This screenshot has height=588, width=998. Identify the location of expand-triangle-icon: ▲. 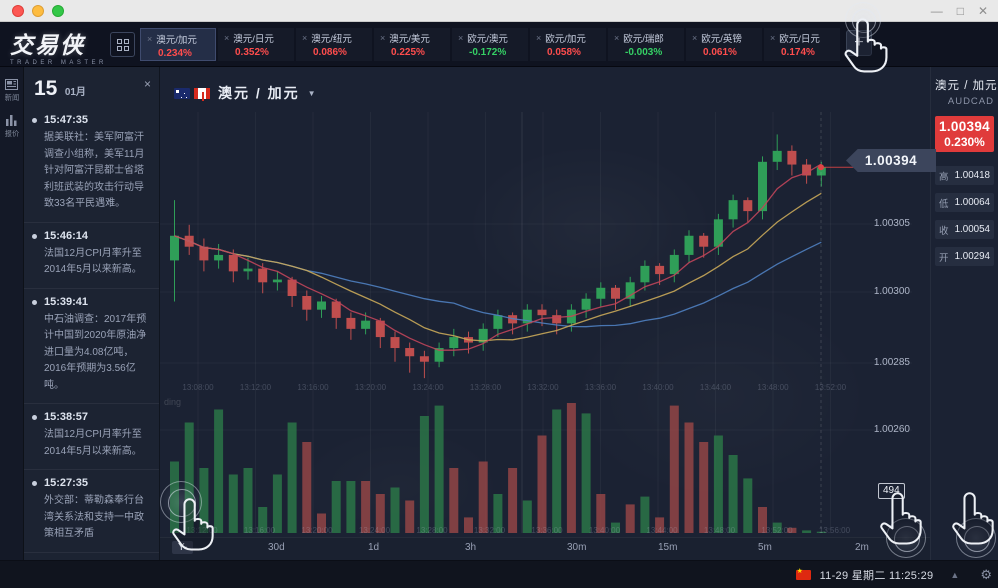
(955, 575).